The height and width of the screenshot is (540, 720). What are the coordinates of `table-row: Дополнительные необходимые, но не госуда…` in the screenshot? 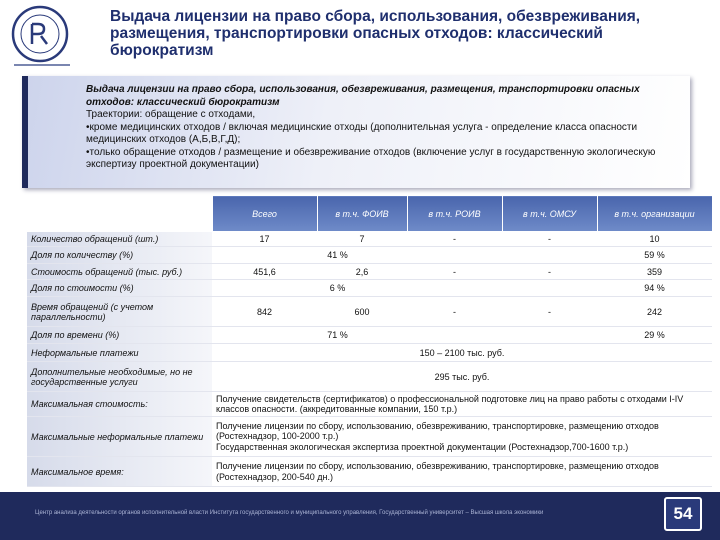 It's located at (369, 376).